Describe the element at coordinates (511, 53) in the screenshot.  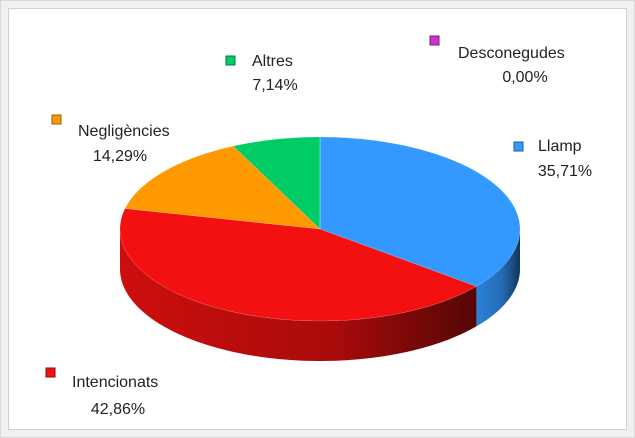
I see `category-label: Desconegudes` at that location.